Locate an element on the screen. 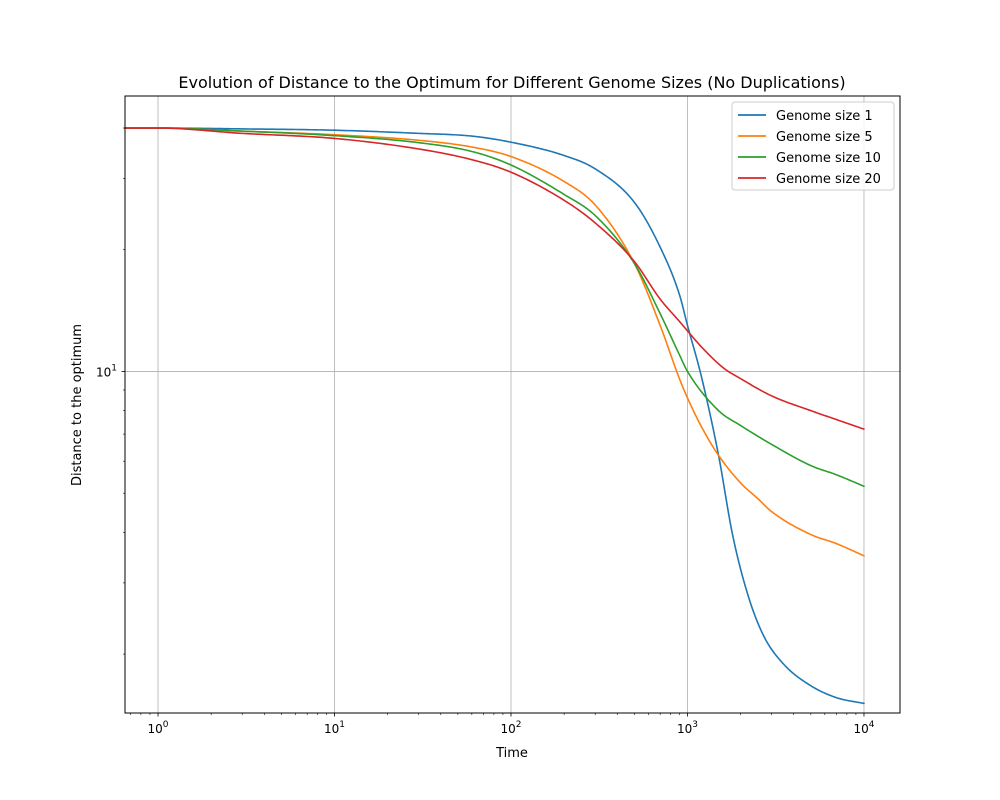 Image resolution: width=1000 pixels, height=800 pixels. legend-label: Genome size 10 is located at coordinates (828, 158).